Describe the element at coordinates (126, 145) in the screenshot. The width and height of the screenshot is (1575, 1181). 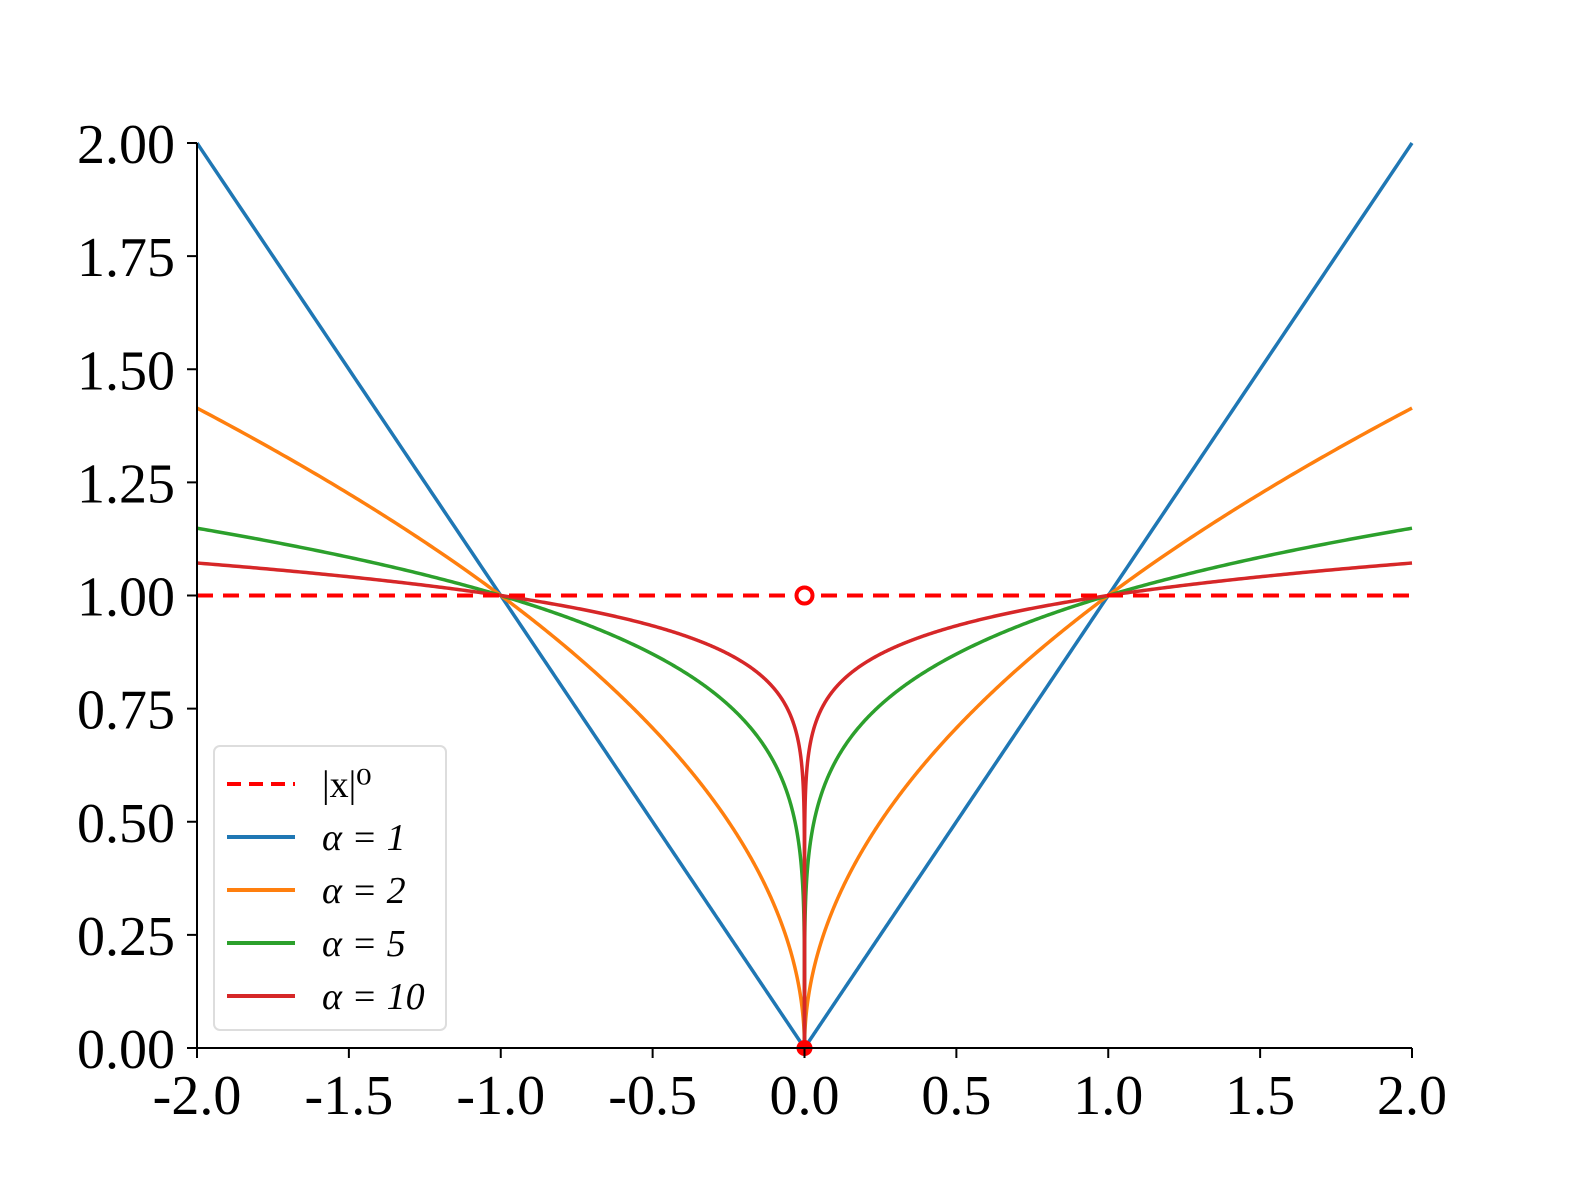
I see `y-tick-label: 2.00` at that location.